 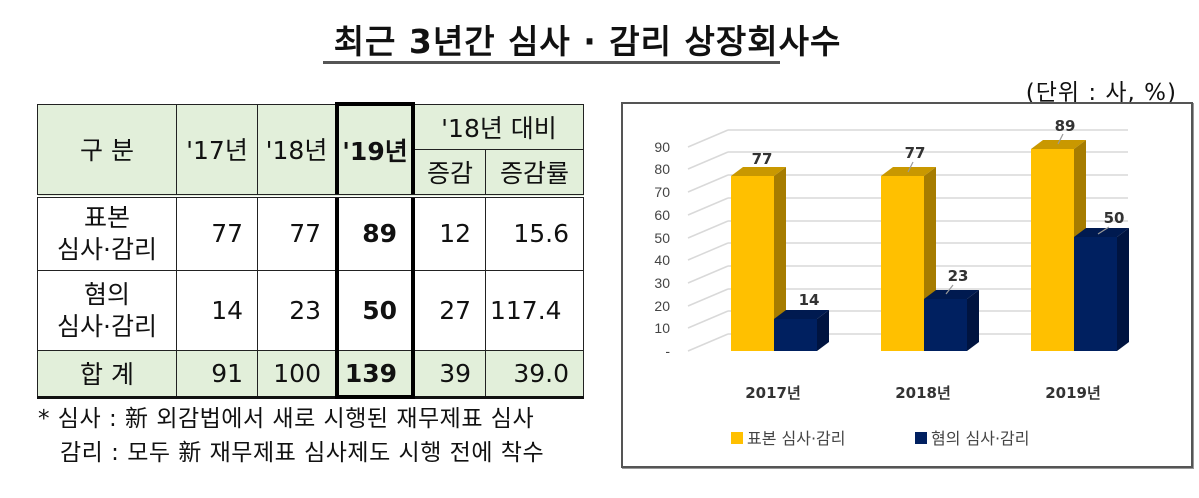 What do you see at coordinates (587, 41) in the screenshot?
I see `page-title: 최근 3년간 심사 · 감리 상장회사수` at bounding box center [587, 41].